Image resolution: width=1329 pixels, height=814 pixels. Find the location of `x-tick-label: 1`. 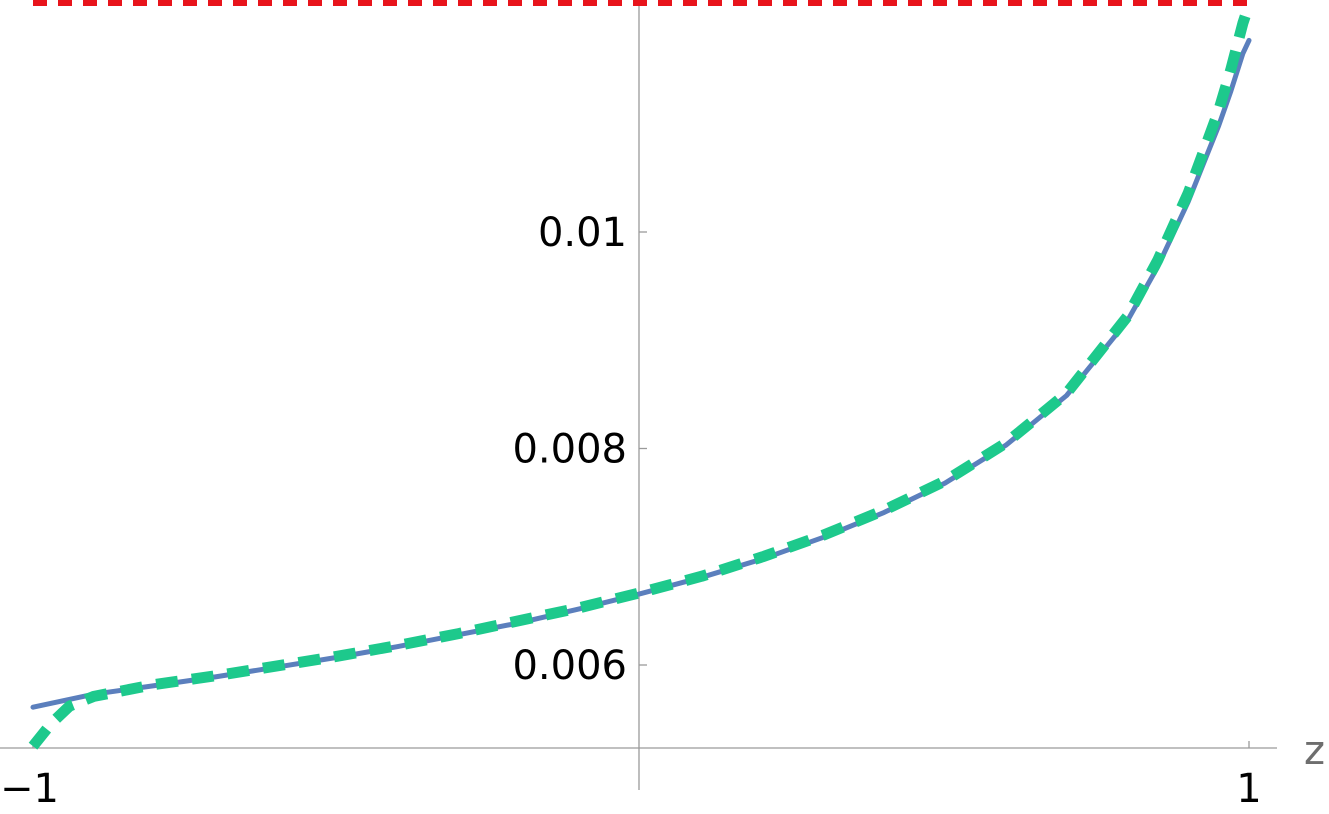

x-tick-label: 1 is located at coordinates (1248, 789).